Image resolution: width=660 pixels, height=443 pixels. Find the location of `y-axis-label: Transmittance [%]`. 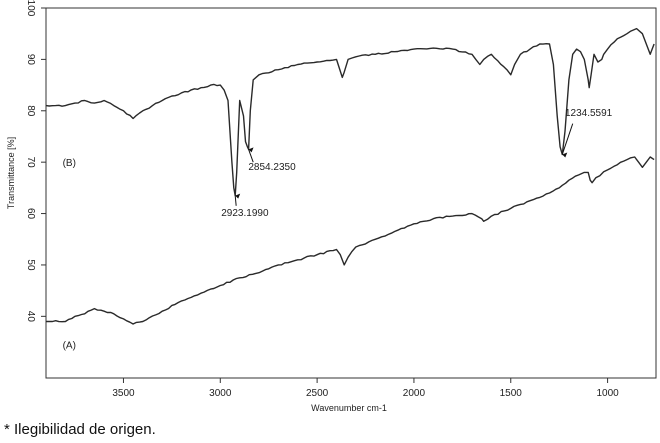

y-axis-label: Transmittance [%] is located at coordinates (11, 173).